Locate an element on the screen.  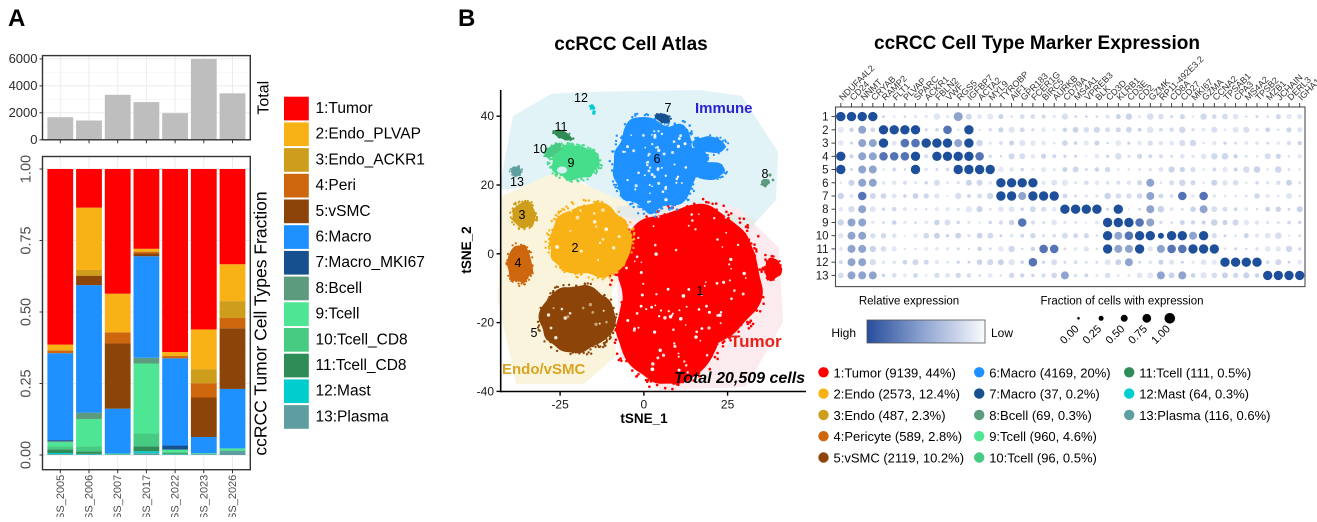
svg-text: 3:Endo (487, 2.3%) is located at coordinates (890, 415).